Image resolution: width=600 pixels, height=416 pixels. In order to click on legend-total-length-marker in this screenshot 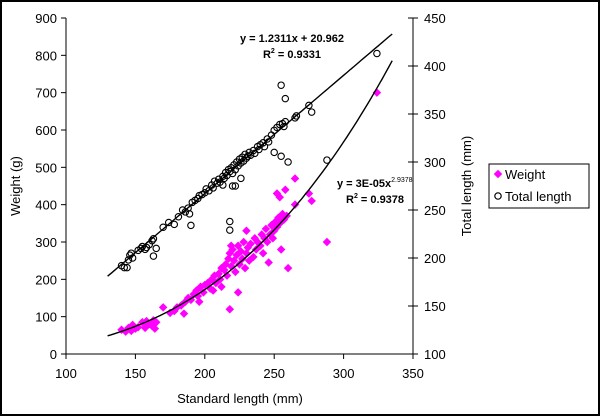, I will do `click(498, 196)`.